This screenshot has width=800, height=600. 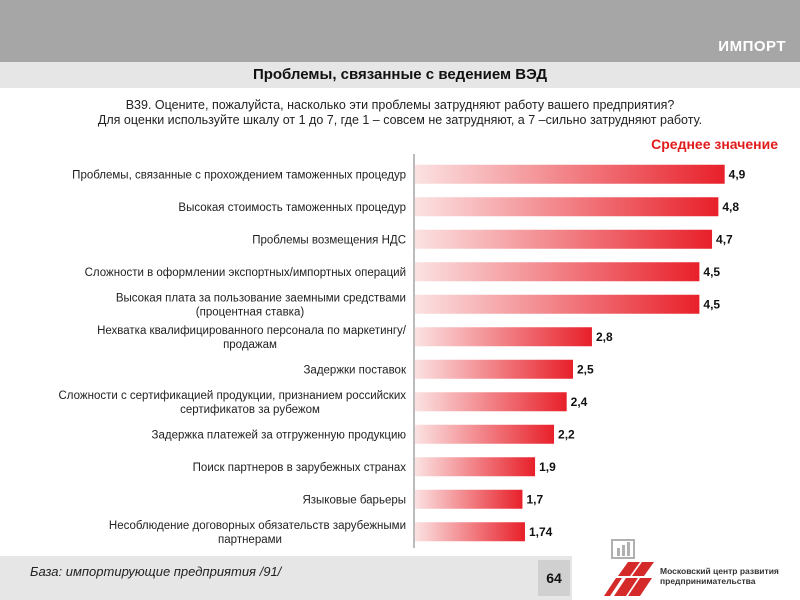 I want to click on category-label: Высокая стоимость таможенных процедур, so click(x=292, y=208).